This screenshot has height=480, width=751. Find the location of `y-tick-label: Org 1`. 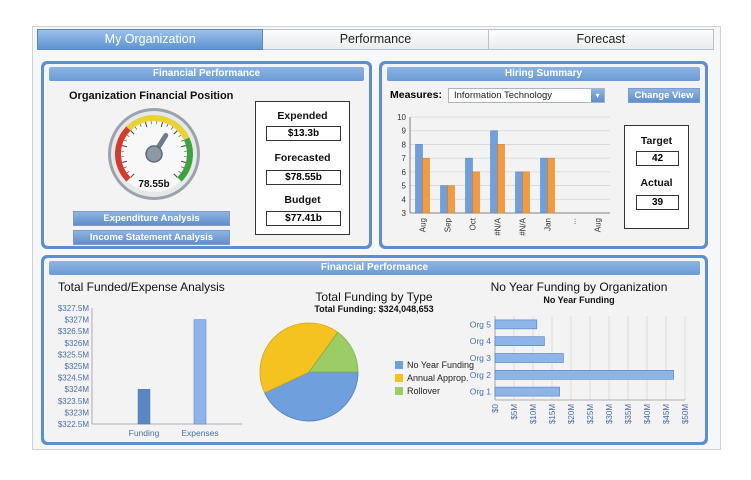

y-tick-label: Org 1 is located at coordinates (481, 392).